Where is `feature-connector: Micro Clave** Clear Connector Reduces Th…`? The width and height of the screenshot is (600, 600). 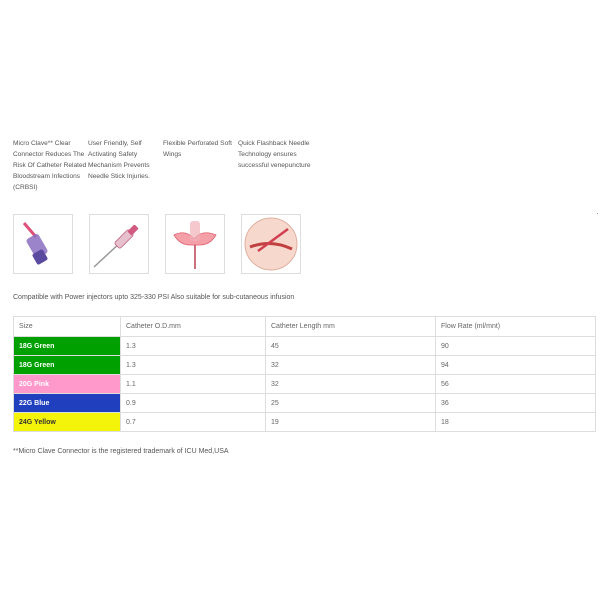 feature-connector: Micro Clave** Clear Connector Reduces Th… is located at coordinates (50, 165).